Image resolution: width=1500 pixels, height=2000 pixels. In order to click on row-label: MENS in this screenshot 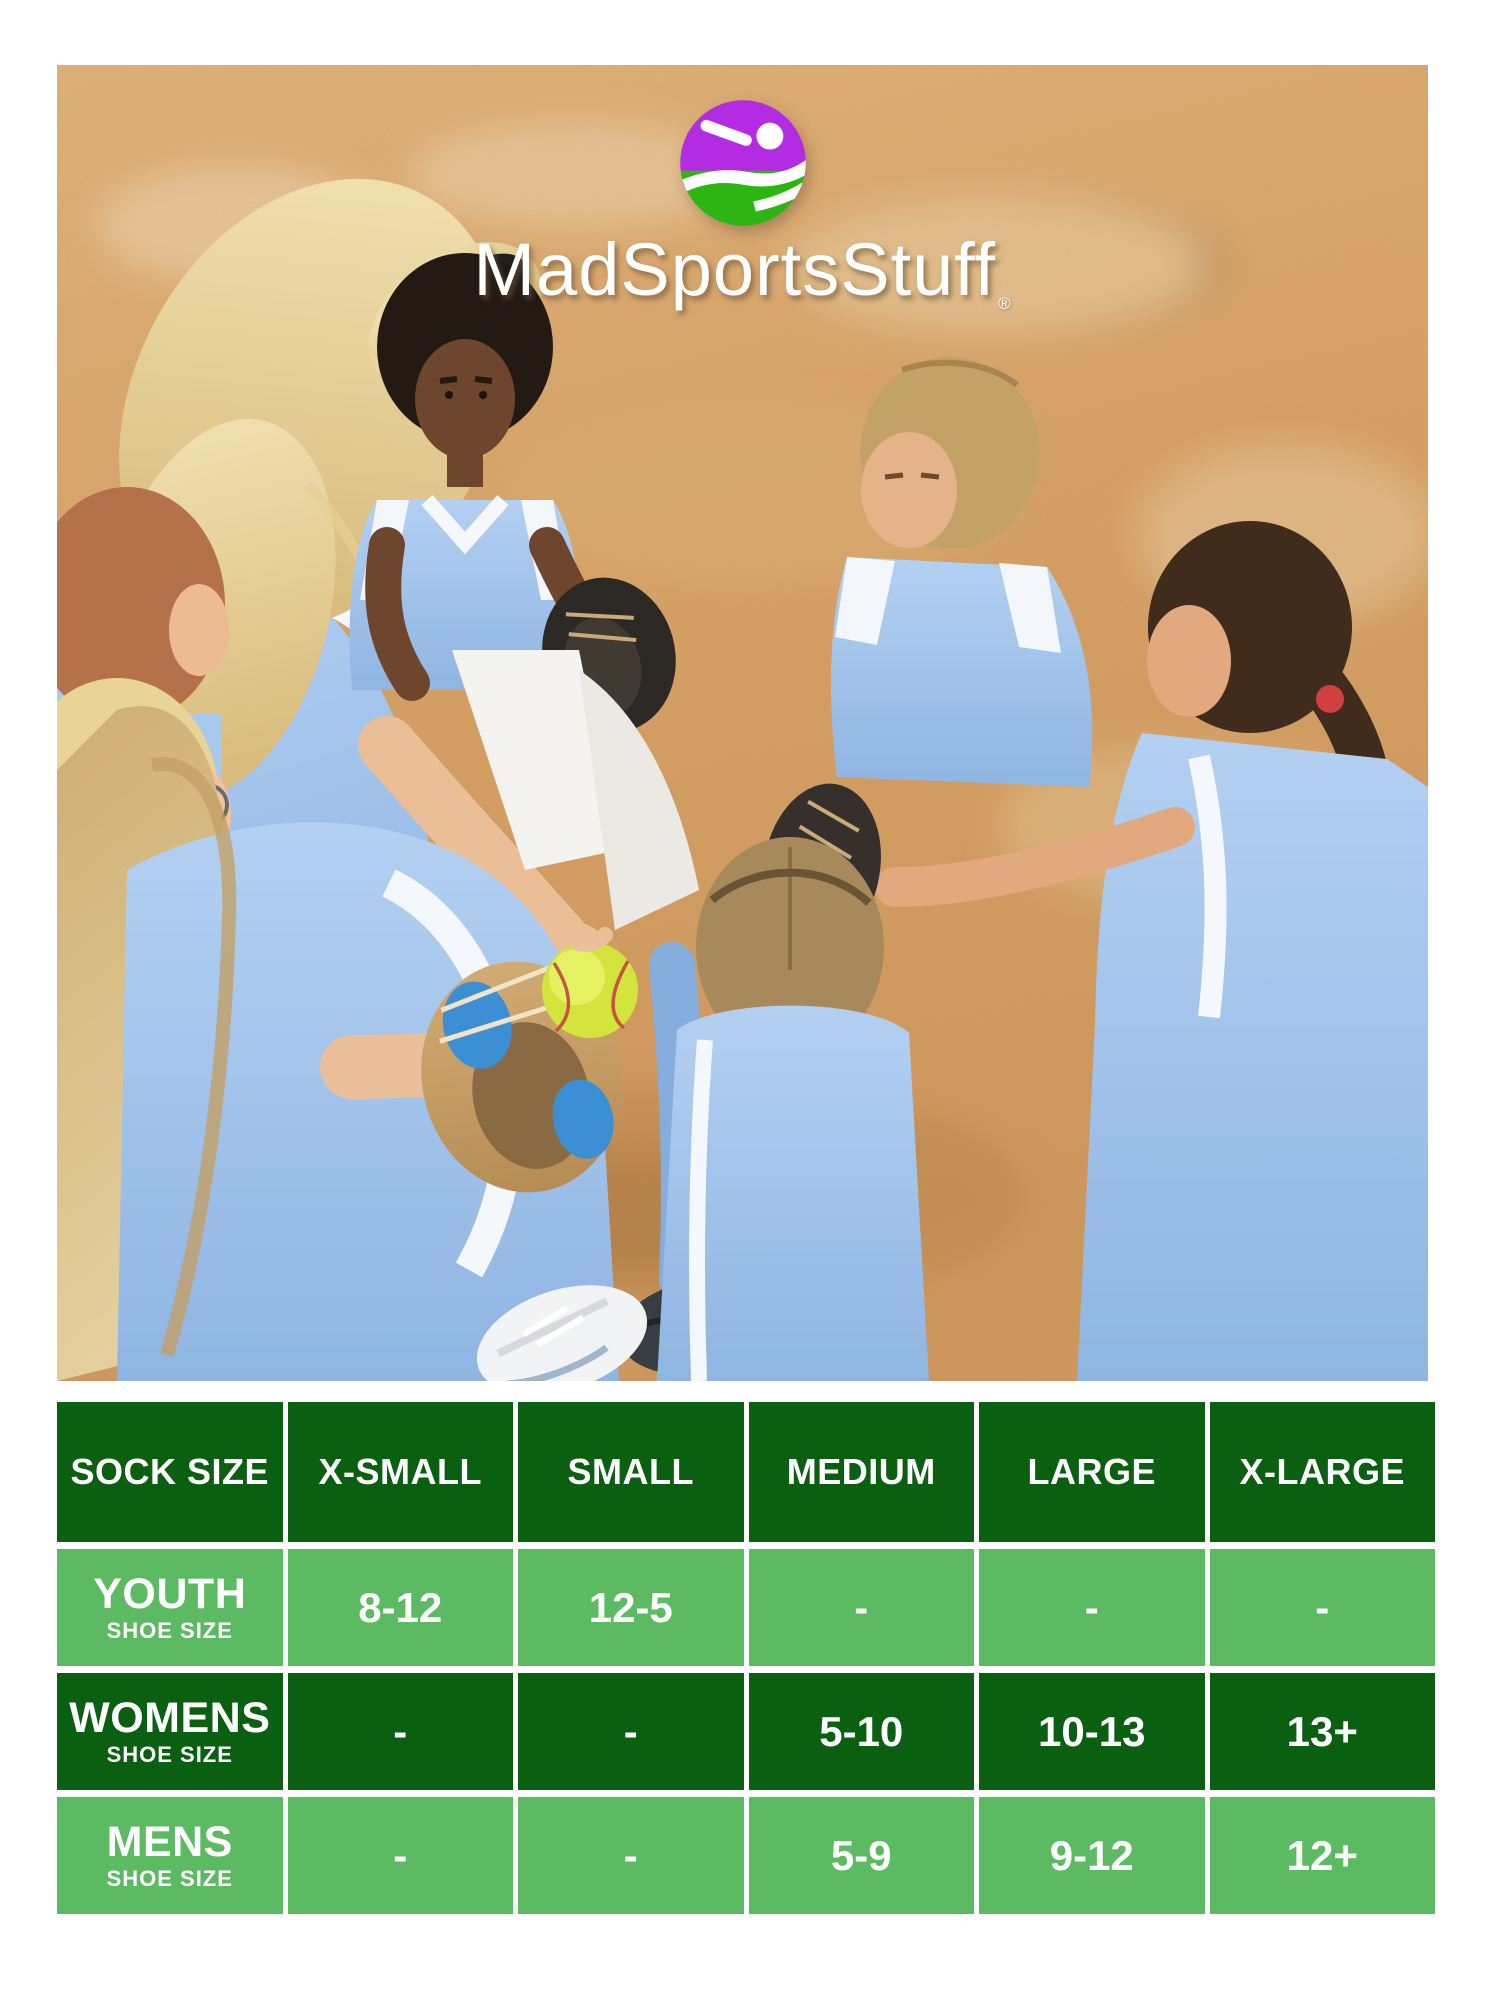, I will do `click(169, 1841)`.